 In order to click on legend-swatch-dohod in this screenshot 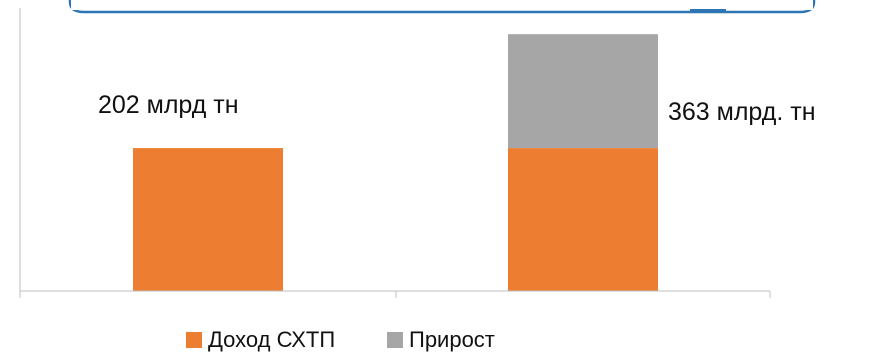, I will do `click(194, 340)`.